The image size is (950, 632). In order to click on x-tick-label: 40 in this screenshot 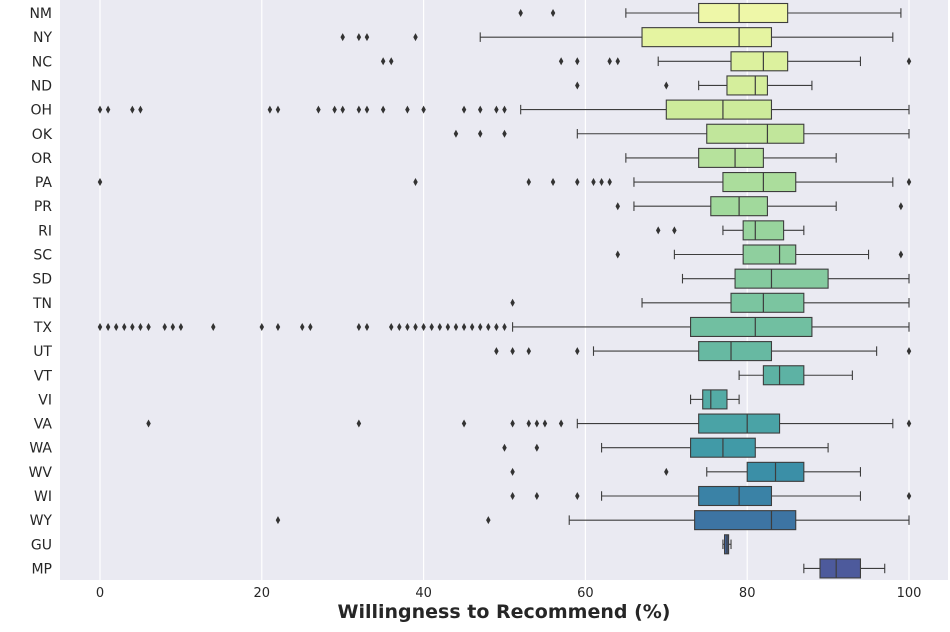, I will do `click(423, 593)`.